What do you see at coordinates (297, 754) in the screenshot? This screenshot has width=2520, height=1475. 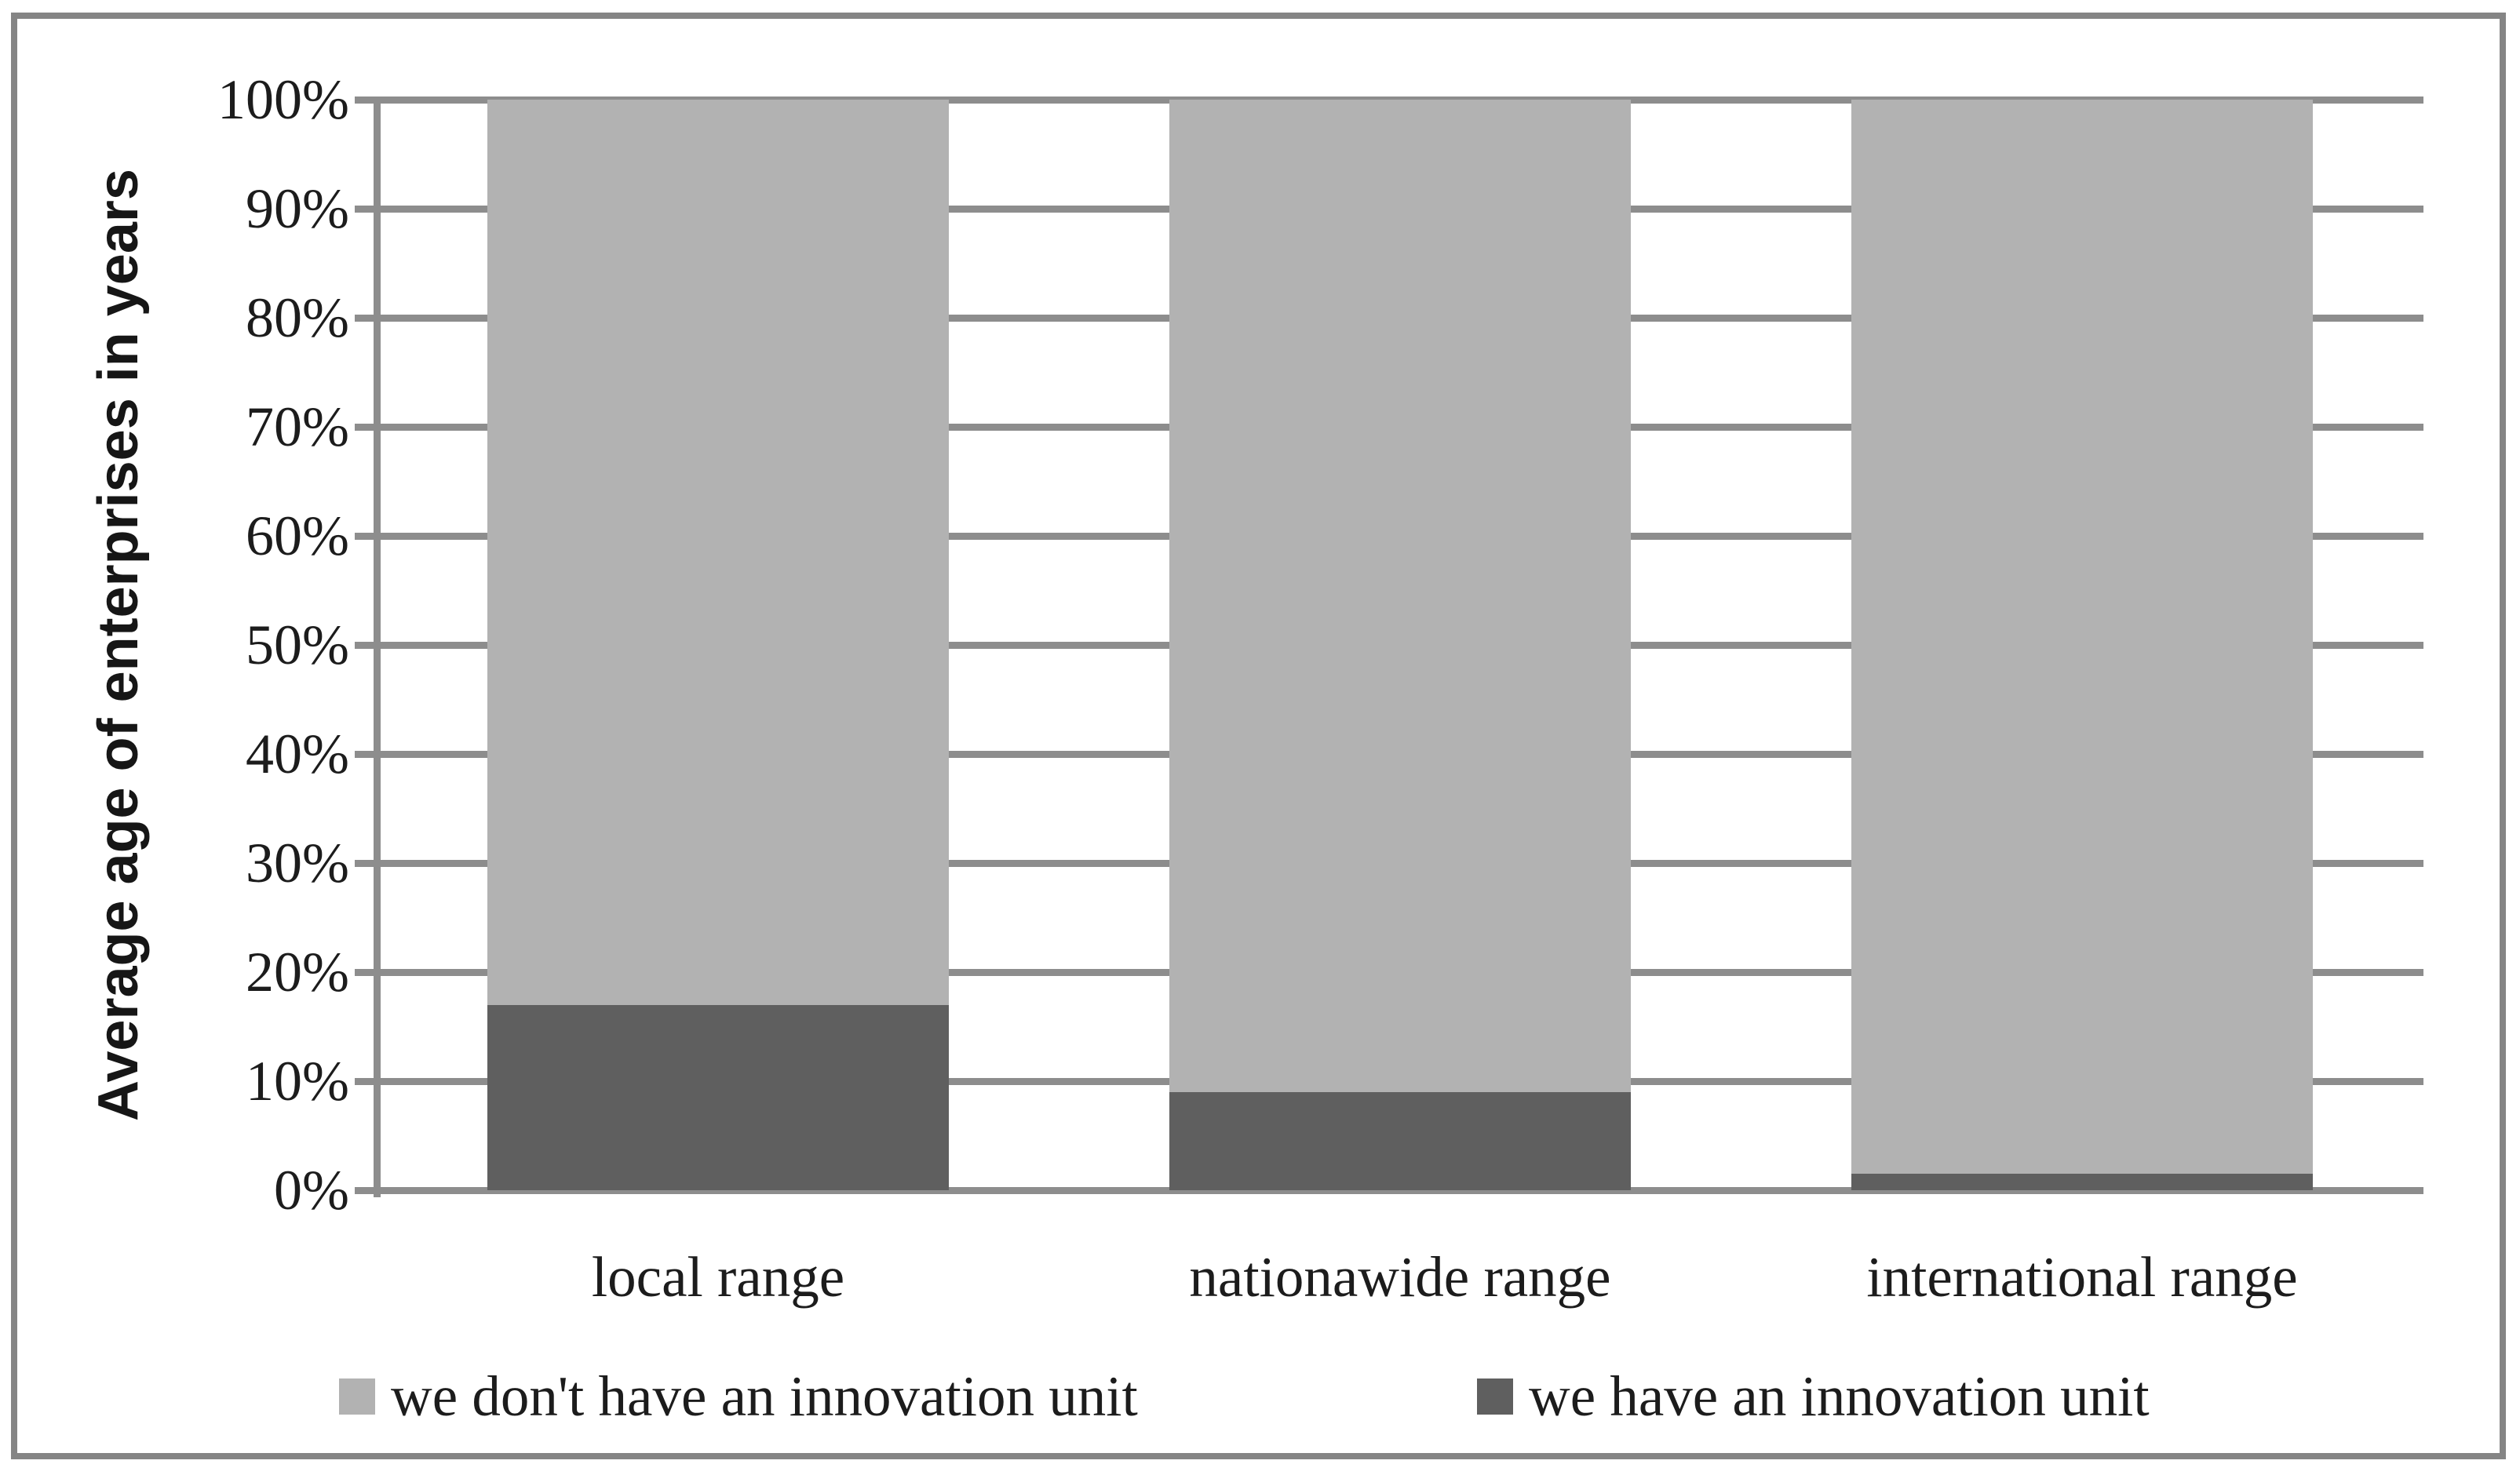 I see `y-tick-label: 40%` at bounding box center [297, 754].